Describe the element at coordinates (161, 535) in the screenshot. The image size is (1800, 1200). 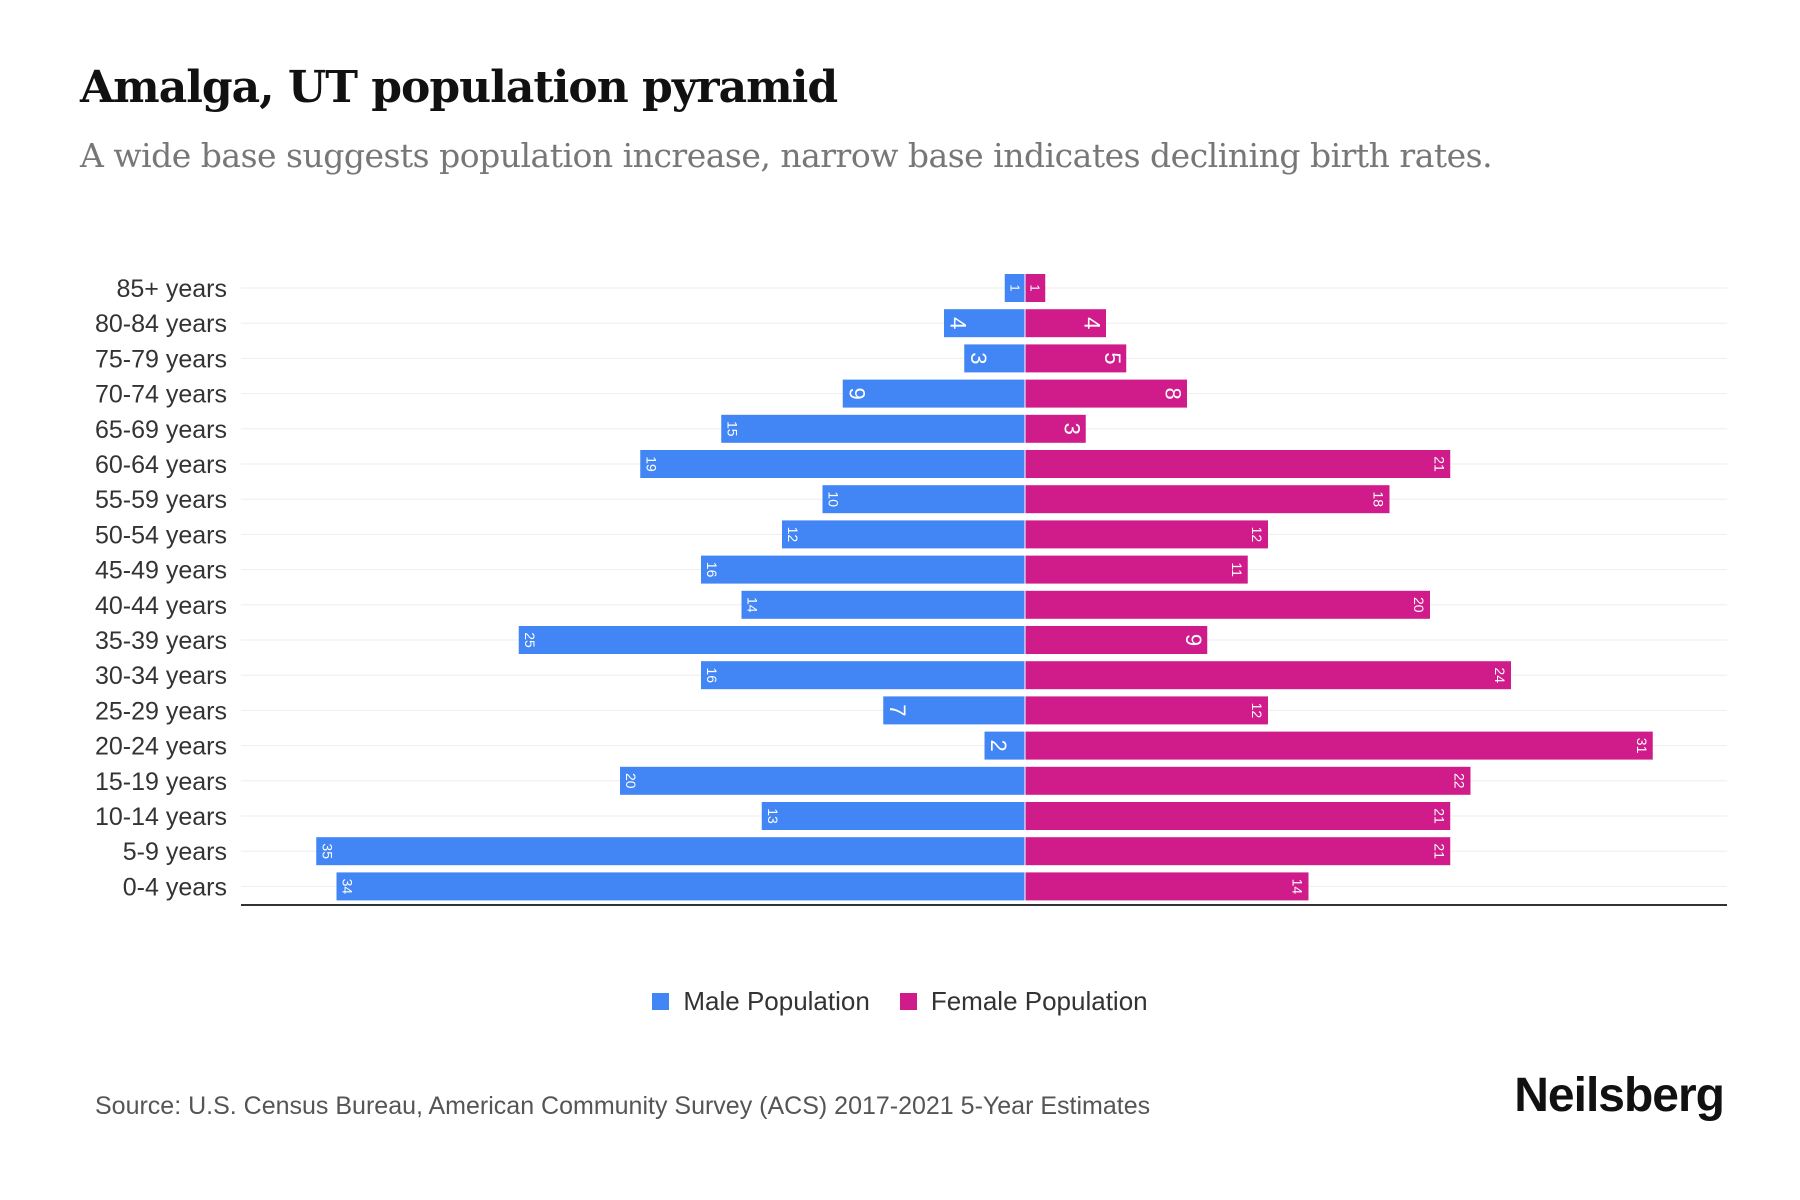
I see `y-tick-label: 50-54 years` at that location.